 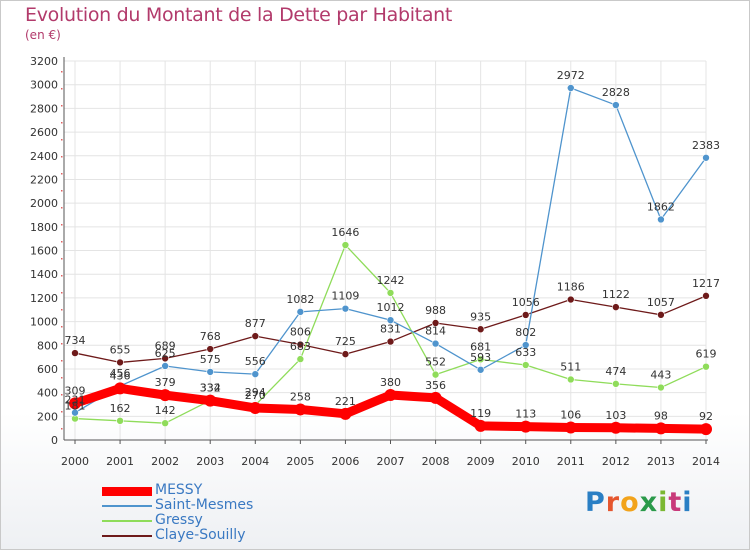 What do you see at coordinates (675, 502) in the screenshot?
I see `logo-letter: t` at bounding box center [675, 502].